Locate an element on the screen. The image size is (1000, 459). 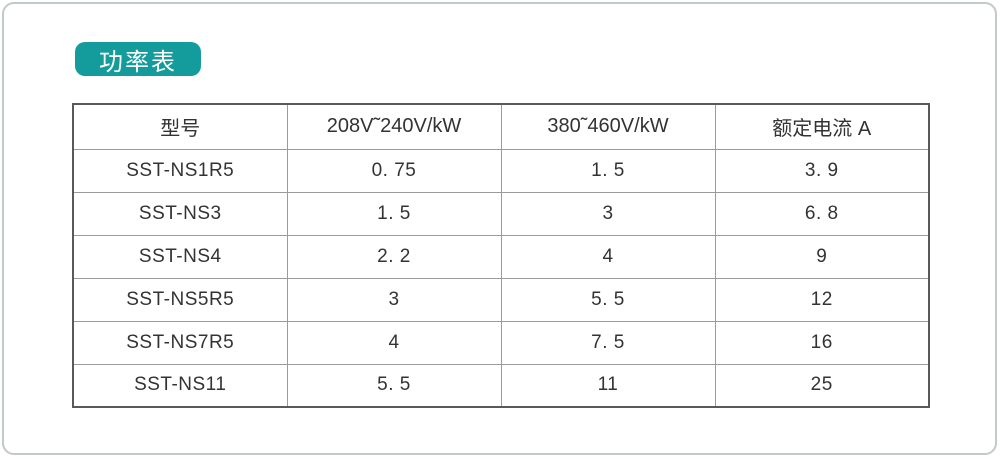
table-row: SST-NS3 1. 5 3 6. 8 is located at coordinates (501, 213).